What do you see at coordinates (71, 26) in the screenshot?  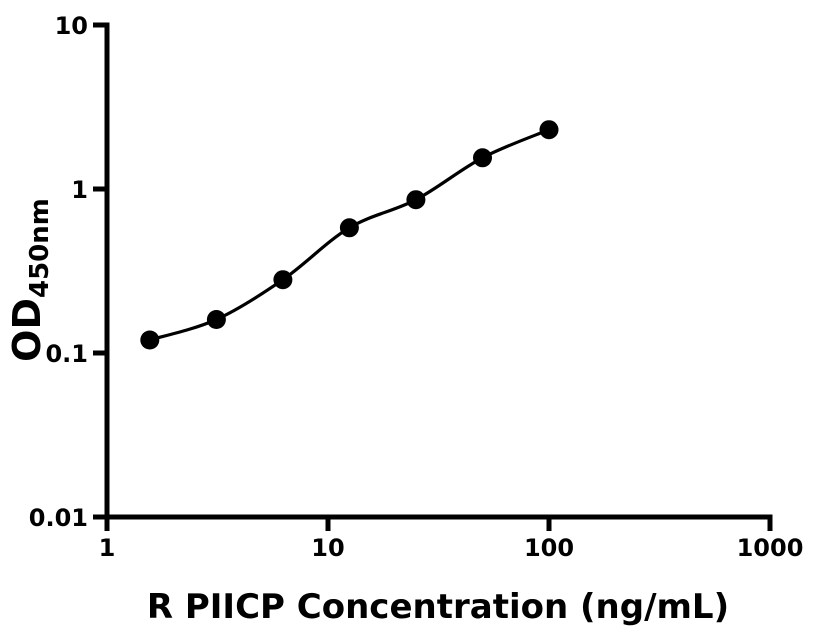 I see `y-tick-label-10: 10` at bounding box center [71, 26].